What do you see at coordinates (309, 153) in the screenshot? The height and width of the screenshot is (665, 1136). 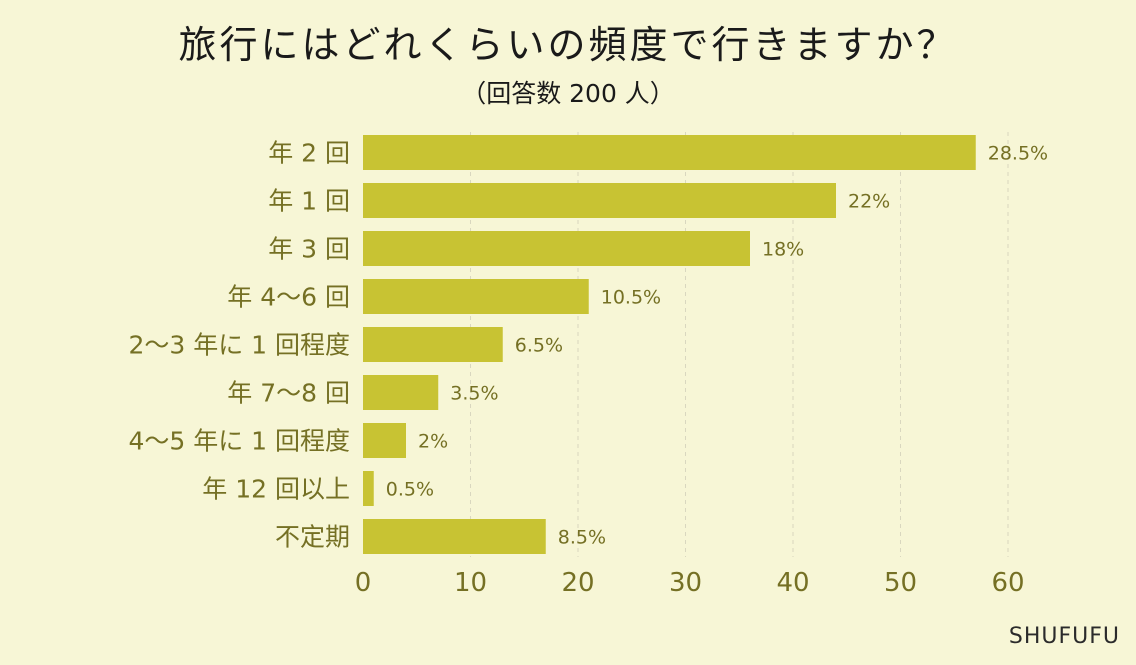 I see `category-label: 年 2 回` at bounding box center [309, 153].